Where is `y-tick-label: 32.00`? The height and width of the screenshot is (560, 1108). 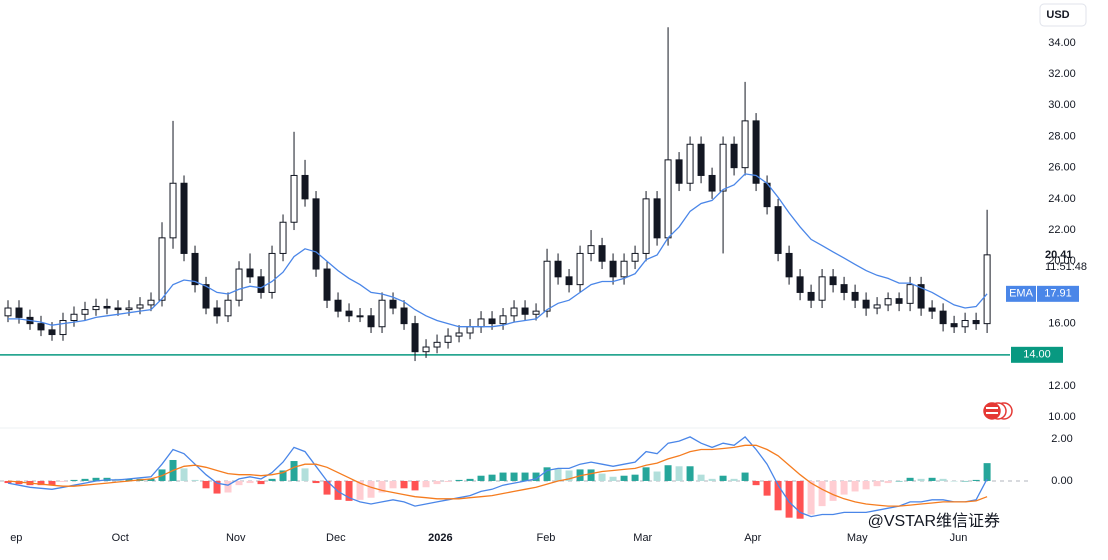 y-tick-label: 32.00 is located at coordinates (1062, 74).